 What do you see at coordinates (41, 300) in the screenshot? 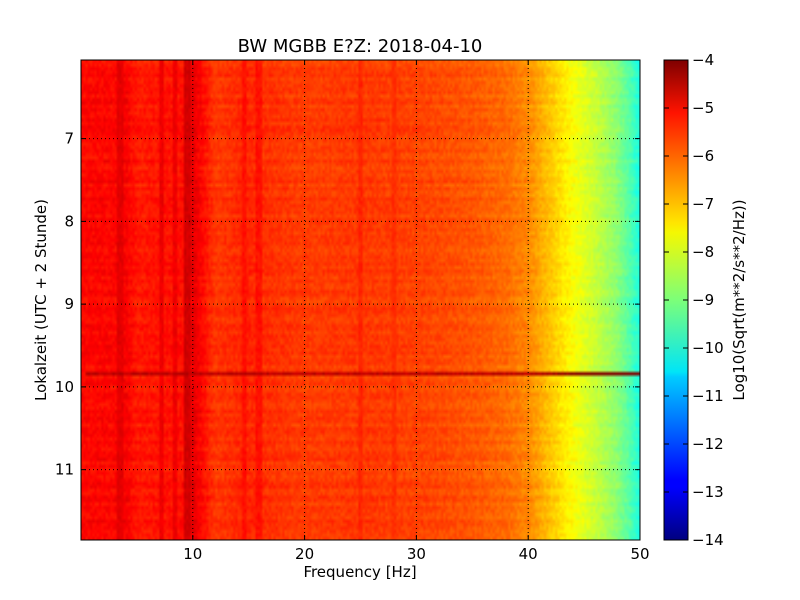
I see `y-axis-label: Lokalzeit (UTC + 2 Stunde)` at bounding box center [41, 300].